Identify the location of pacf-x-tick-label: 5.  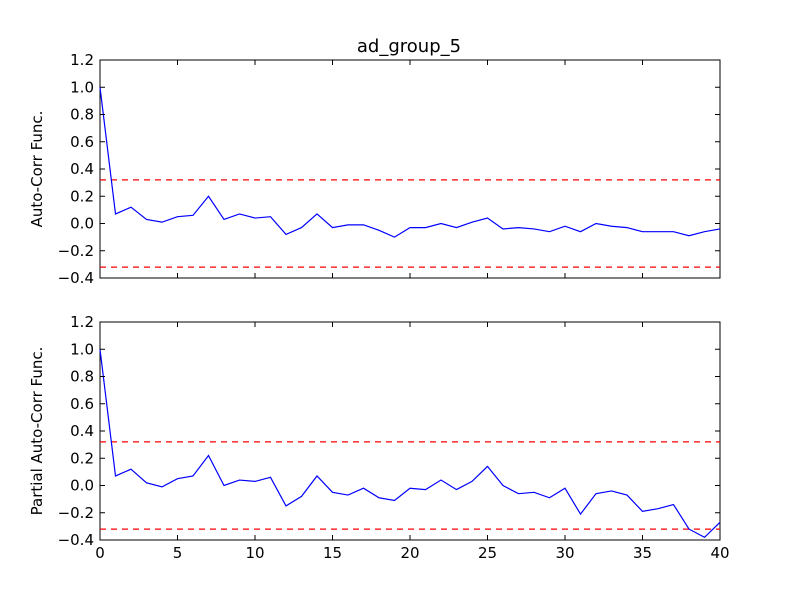
(178, 553).